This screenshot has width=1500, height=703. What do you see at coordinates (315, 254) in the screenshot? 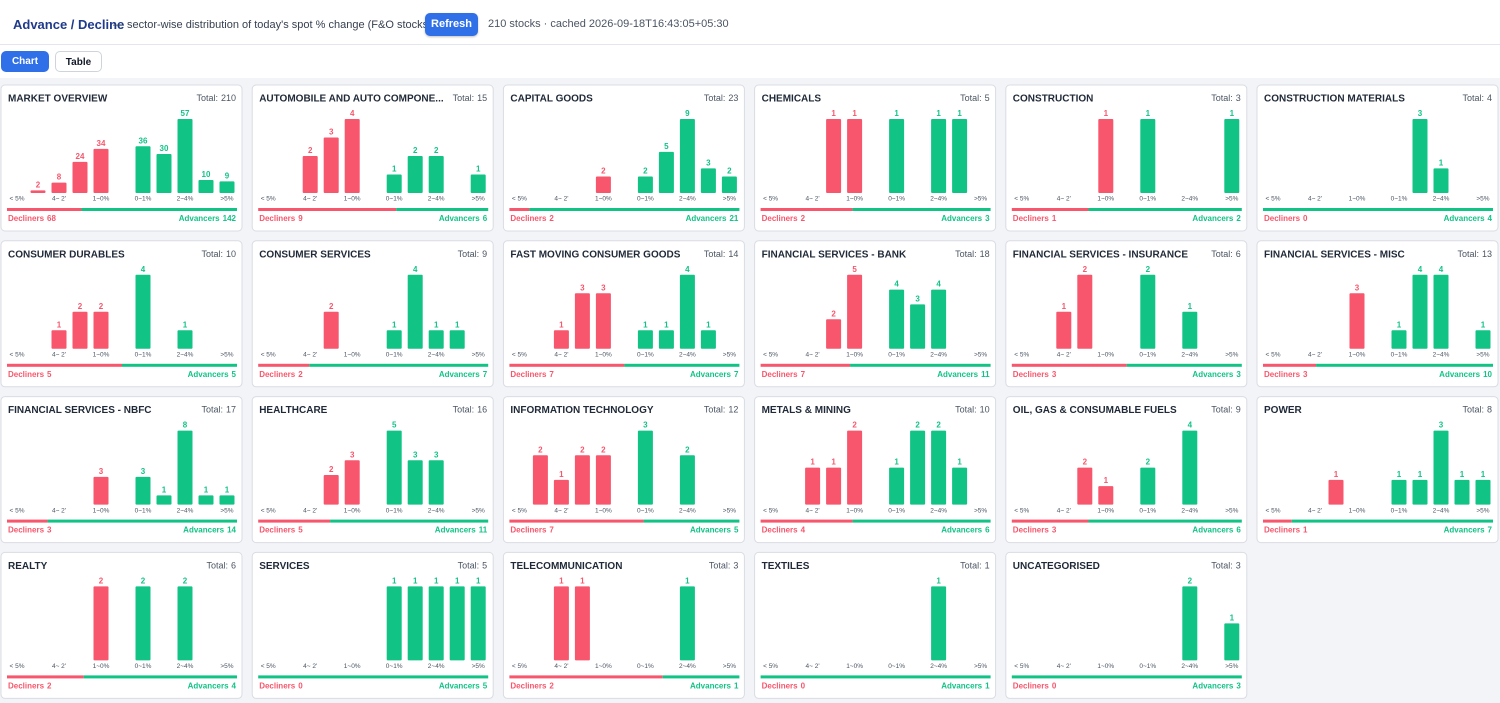
I see `card-title: CONSUMER SERVICES` at bounding box center [315, 254].